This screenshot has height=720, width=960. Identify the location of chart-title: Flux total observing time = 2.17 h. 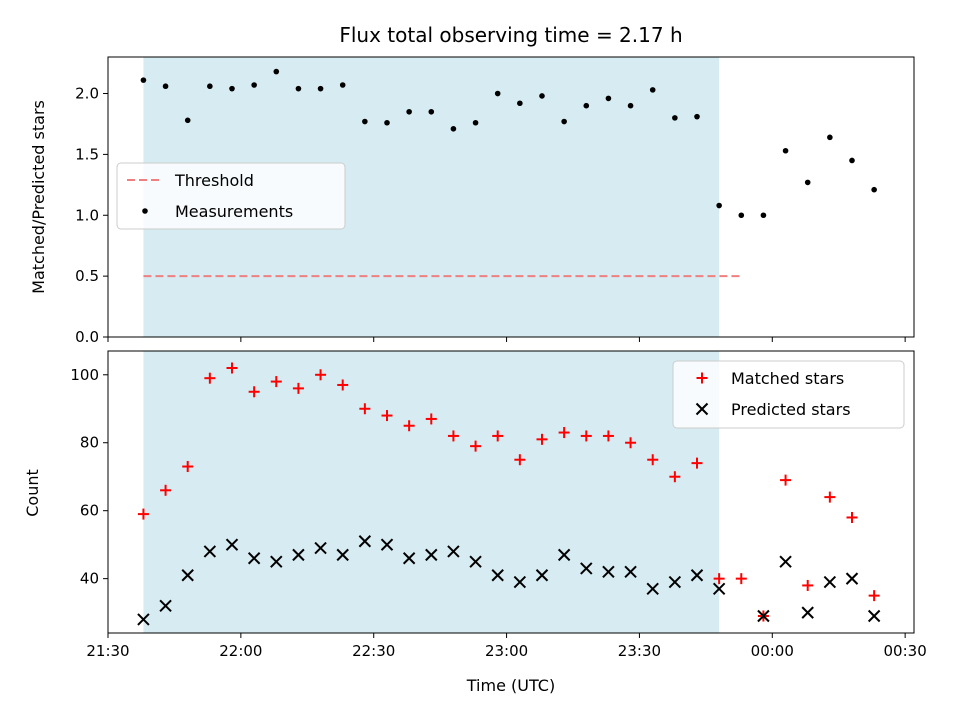
(510, 35).